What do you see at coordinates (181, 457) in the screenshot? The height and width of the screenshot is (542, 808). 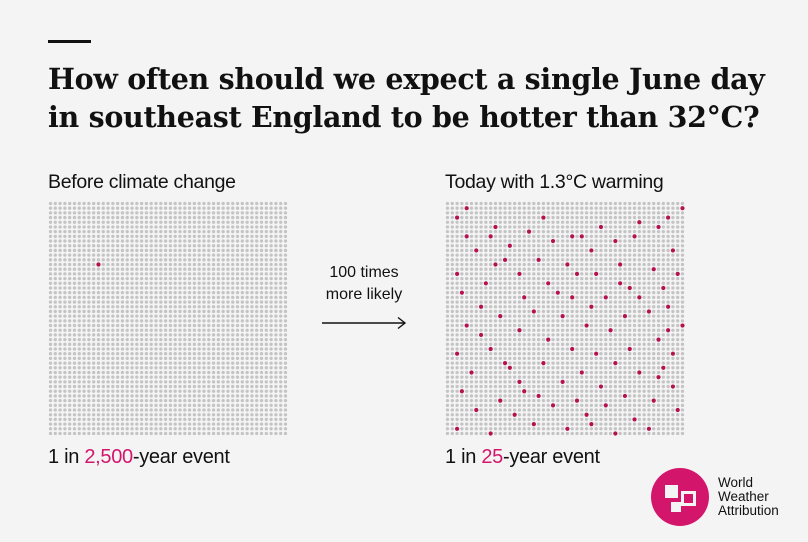 I see `left-caption-suffix: -year event` at bounding box center [181, 457].